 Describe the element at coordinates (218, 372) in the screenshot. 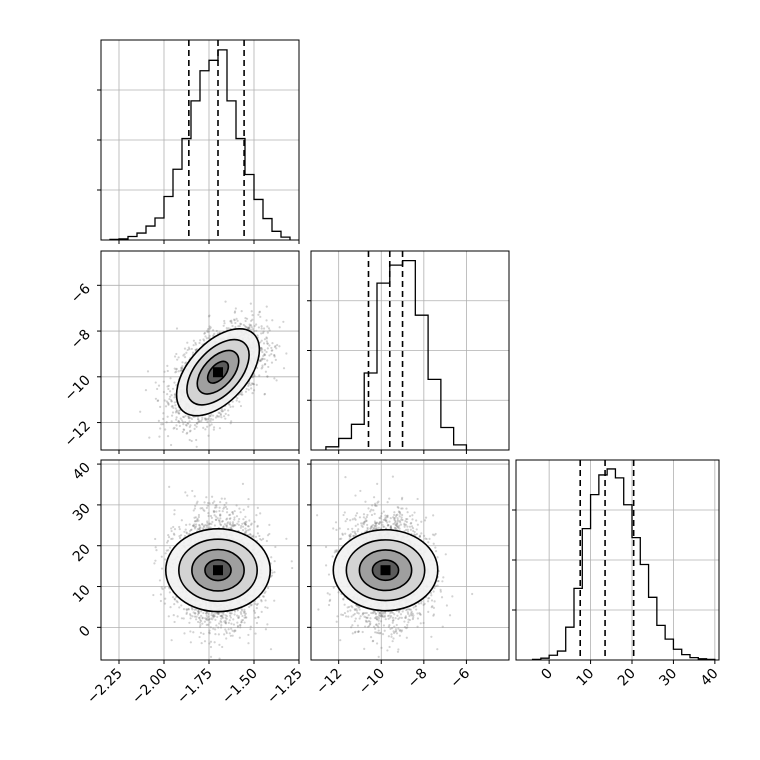

I see `contour-line` at that location.